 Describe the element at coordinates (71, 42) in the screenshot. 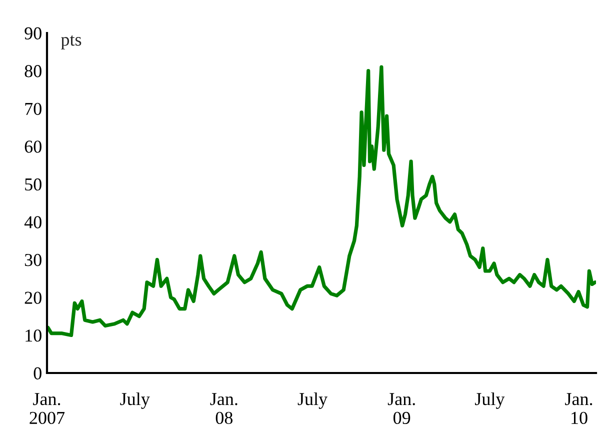

I see `y-axis-title: pts` at that location.